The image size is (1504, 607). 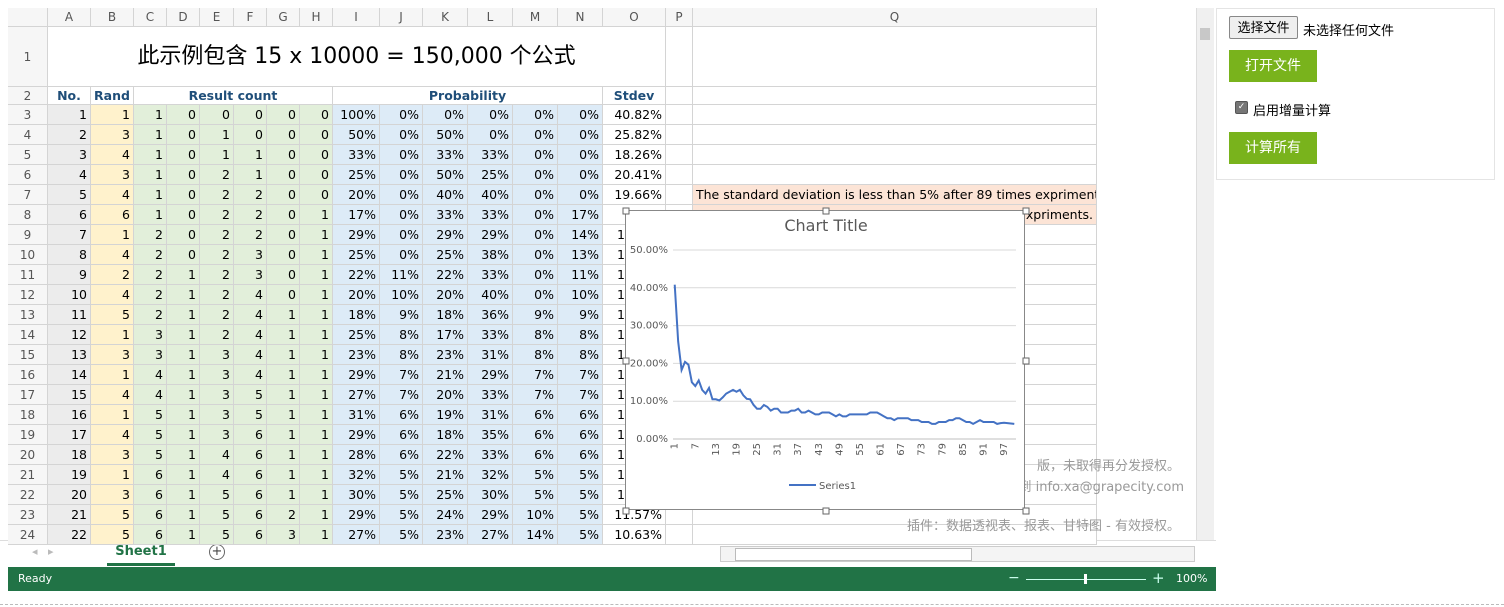 I want to click on cell: 35%, so click(x=490, y=435).